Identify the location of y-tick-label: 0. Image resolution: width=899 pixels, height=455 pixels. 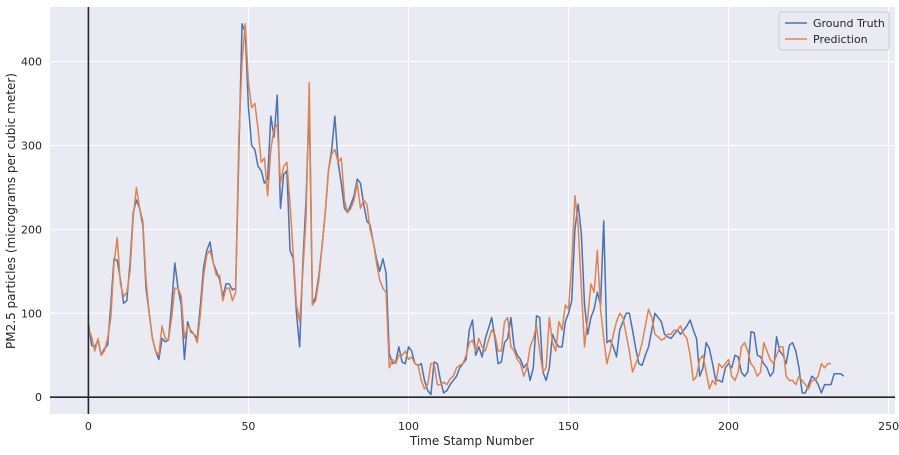
(38, 397).